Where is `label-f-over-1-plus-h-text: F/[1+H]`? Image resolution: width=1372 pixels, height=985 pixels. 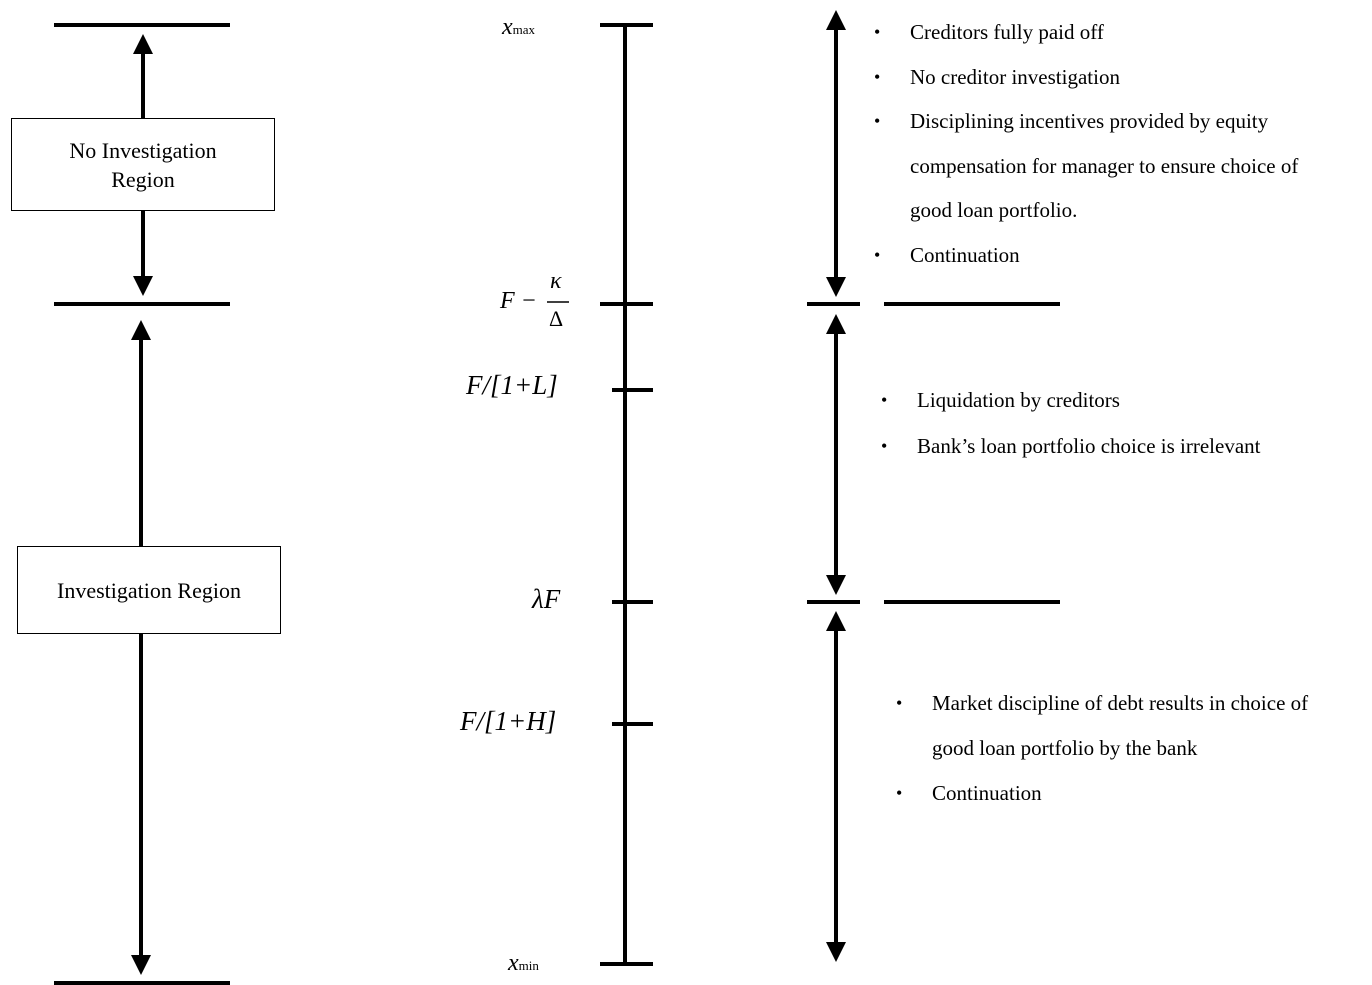
label-f-over-1-plus-h-text: F/[1+H] is located at coordinates (508, 721).